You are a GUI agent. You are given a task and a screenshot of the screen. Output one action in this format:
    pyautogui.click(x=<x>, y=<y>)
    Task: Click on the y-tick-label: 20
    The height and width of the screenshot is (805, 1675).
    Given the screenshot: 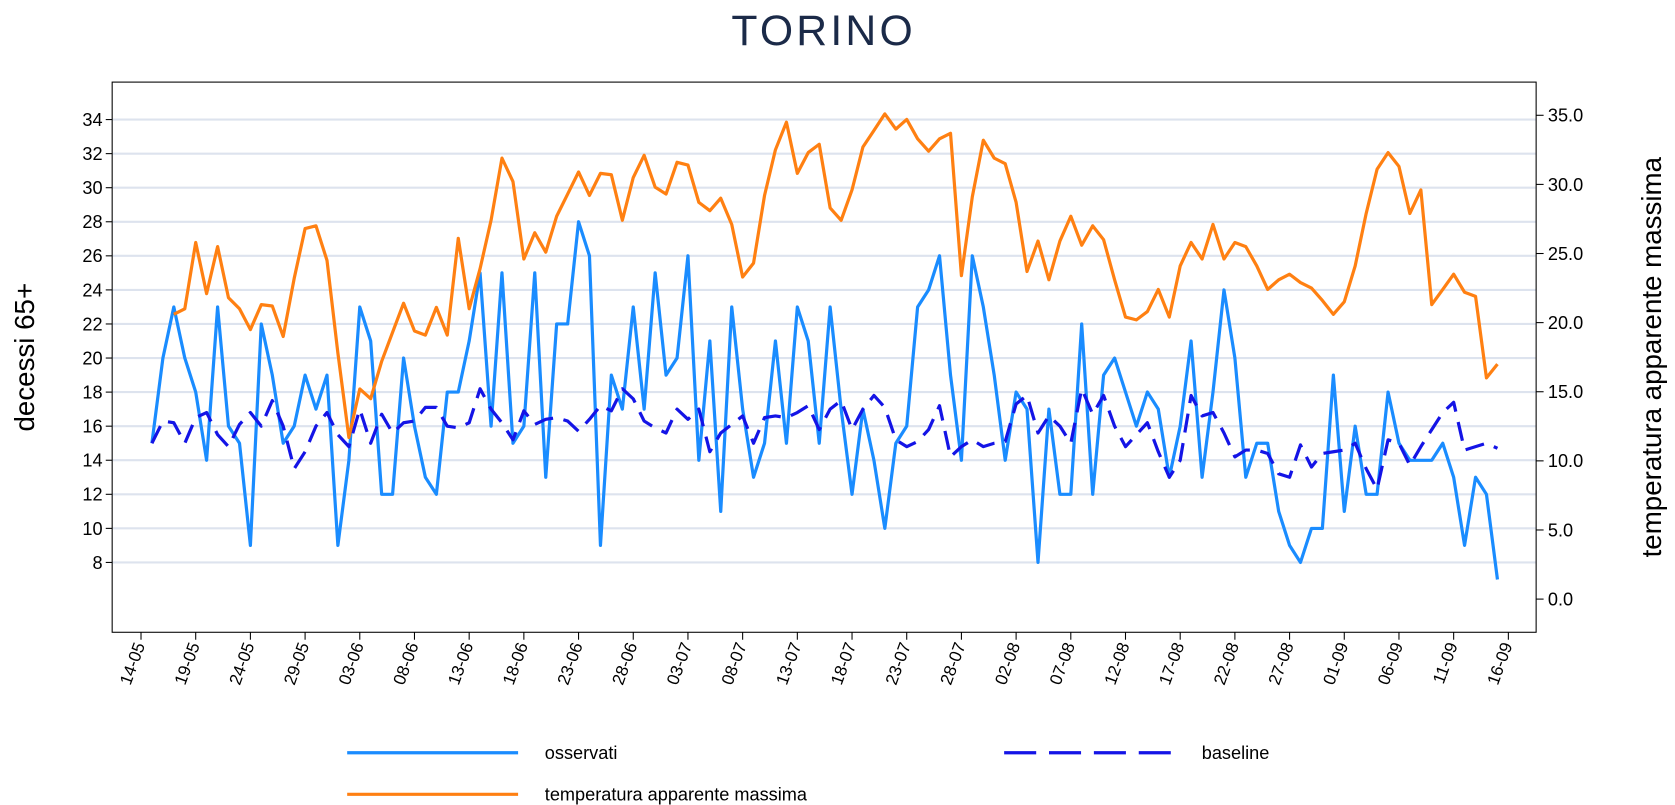 What is the action you would take?
    pyautogui.click(x=92, y=358)
    